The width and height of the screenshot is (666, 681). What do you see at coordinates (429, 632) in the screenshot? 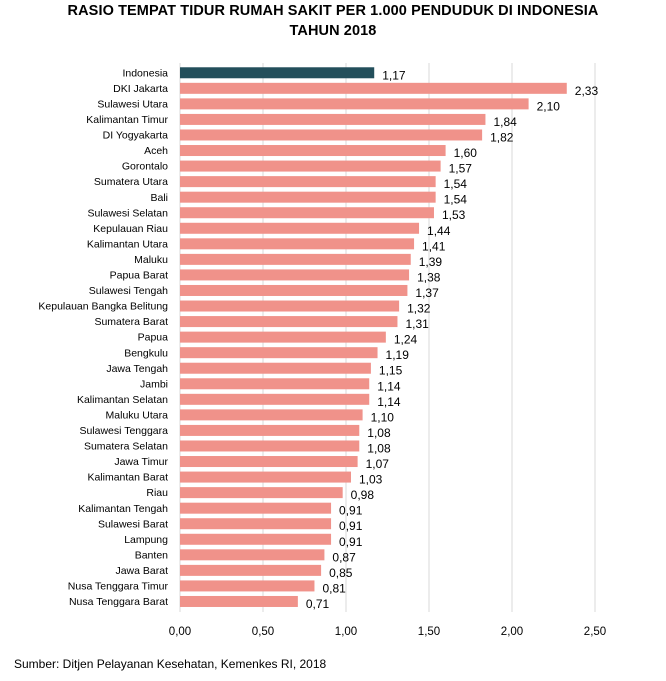
I see `x-tick-label: 1,50` at bounding box center [429, 632].